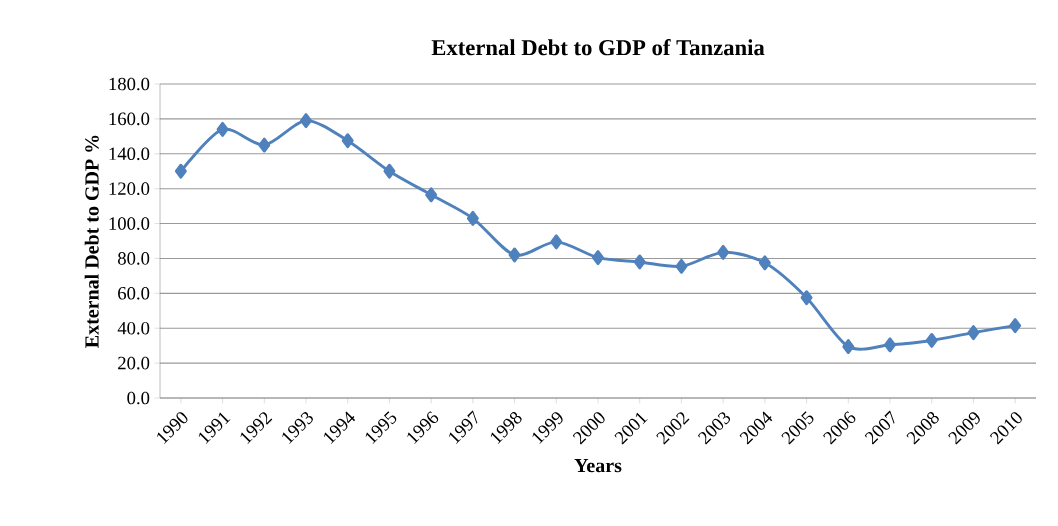  What do you see at coordinates (91, 241) in the screenshot?
I see `y-axis-title: External Debt to GDP %` at bounding box center [91, 241].